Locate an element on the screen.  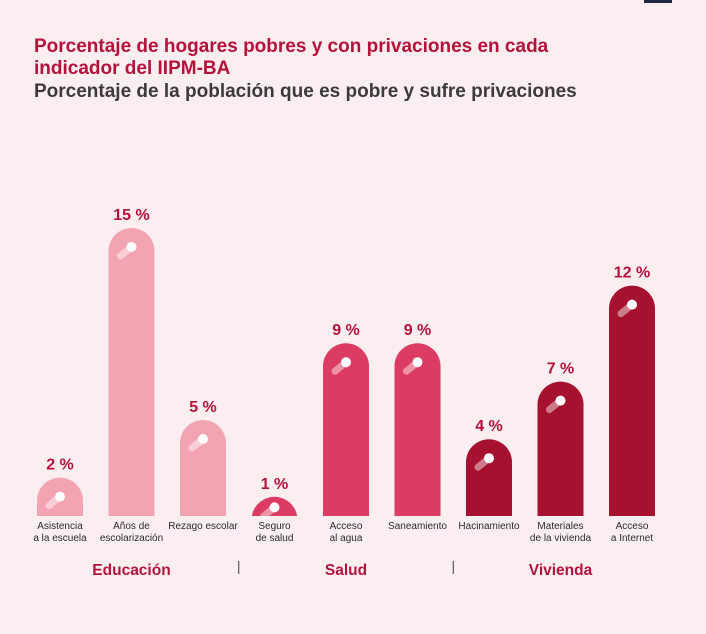
value-label-0: 2 % is located at coordinates (60, 465).